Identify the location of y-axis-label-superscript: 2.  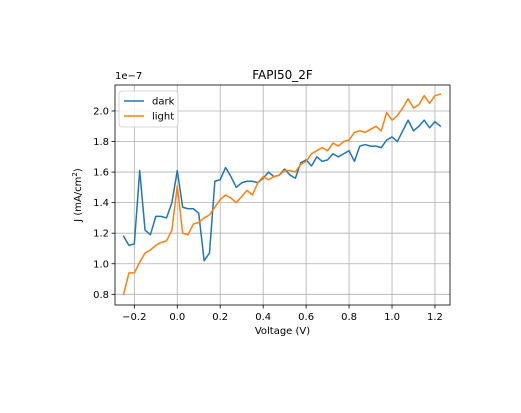
(75, 174).